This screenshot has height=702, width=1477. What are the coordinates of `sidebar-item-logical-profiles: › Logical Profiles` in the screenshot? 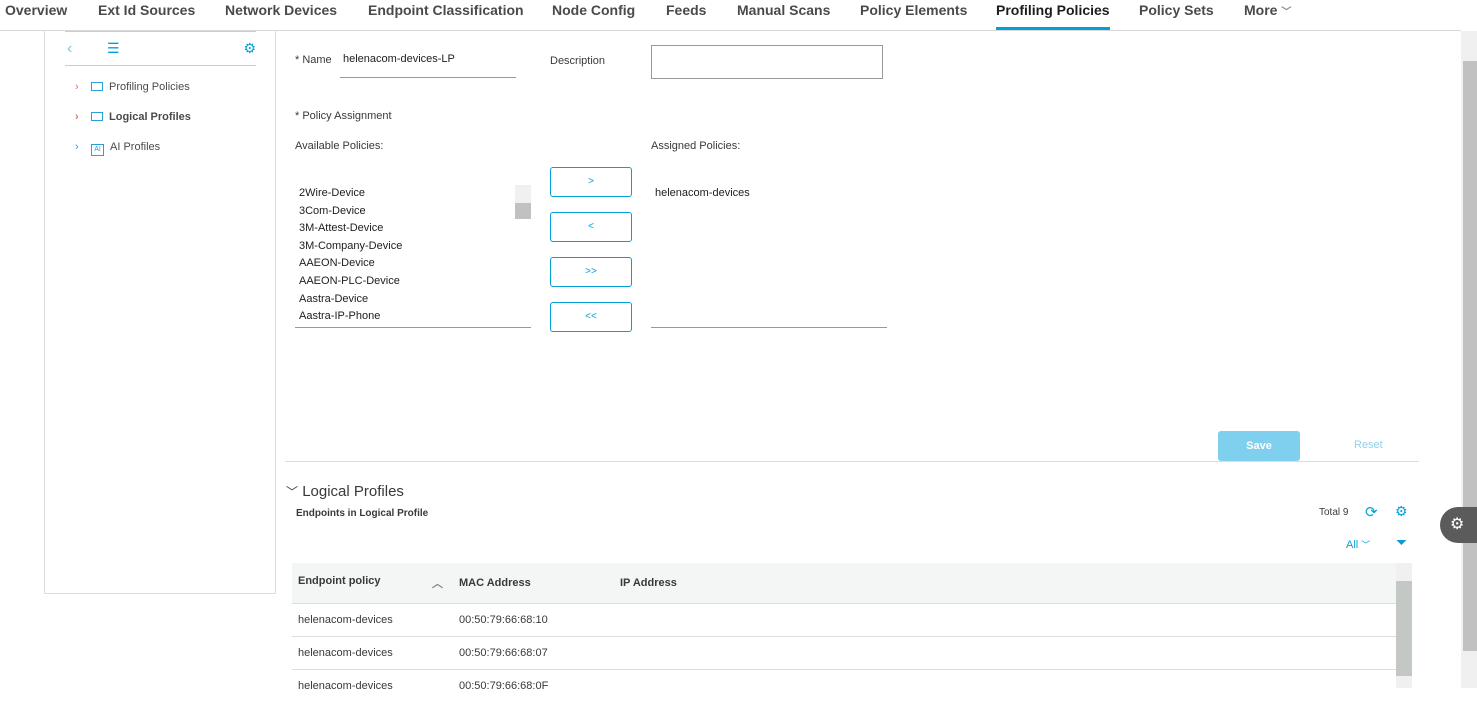 It's located at (133, 117).